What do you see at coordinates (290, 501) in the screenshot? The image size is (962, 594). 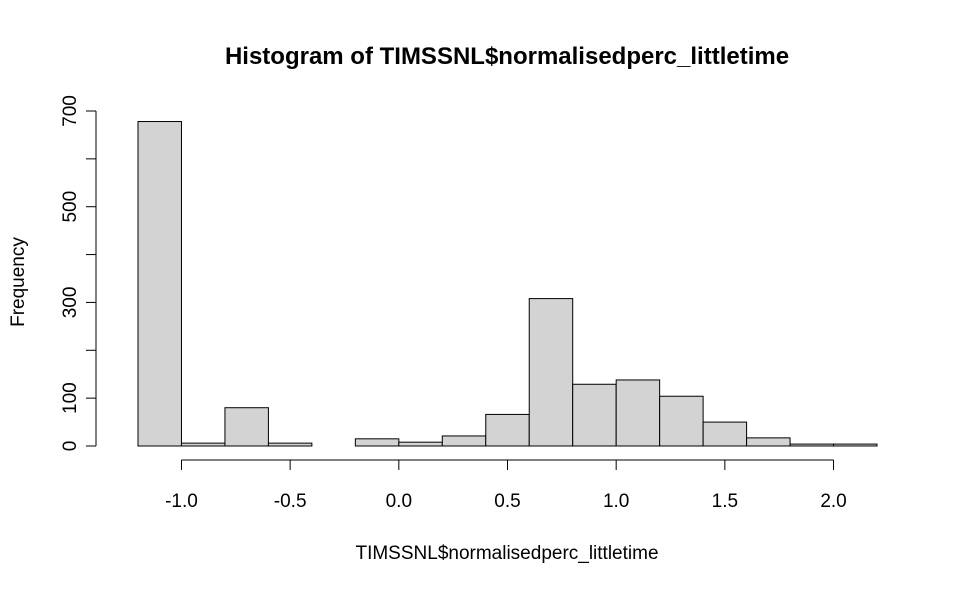 I see `x-tick-label: -0.5` at bounding box center [290, 501].